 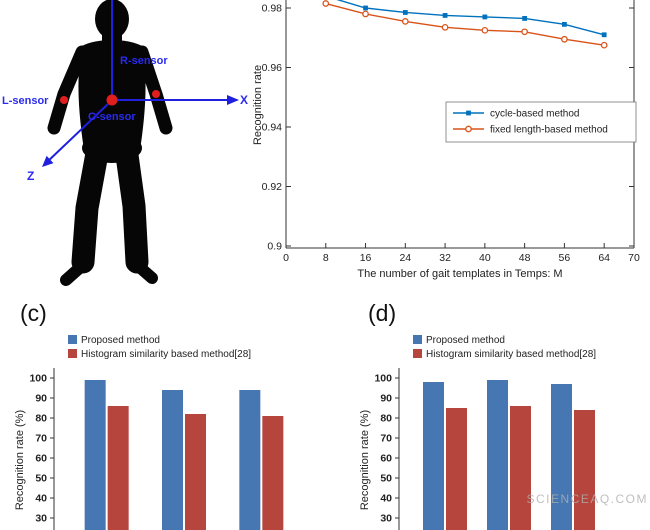 What do you see at coordinates (565, 258) in the screenshot?
I see `x-tick-label: 56` at bounding box center [565, 258].